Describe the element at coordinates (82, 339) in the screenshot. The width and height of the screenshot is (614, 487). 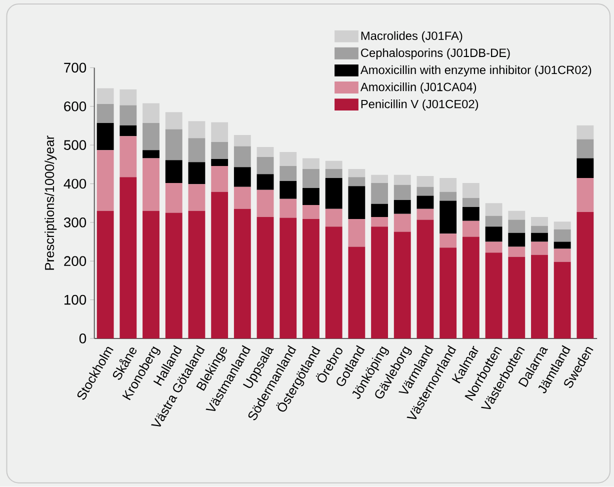
I see `y-tick-label: 0` at that location.